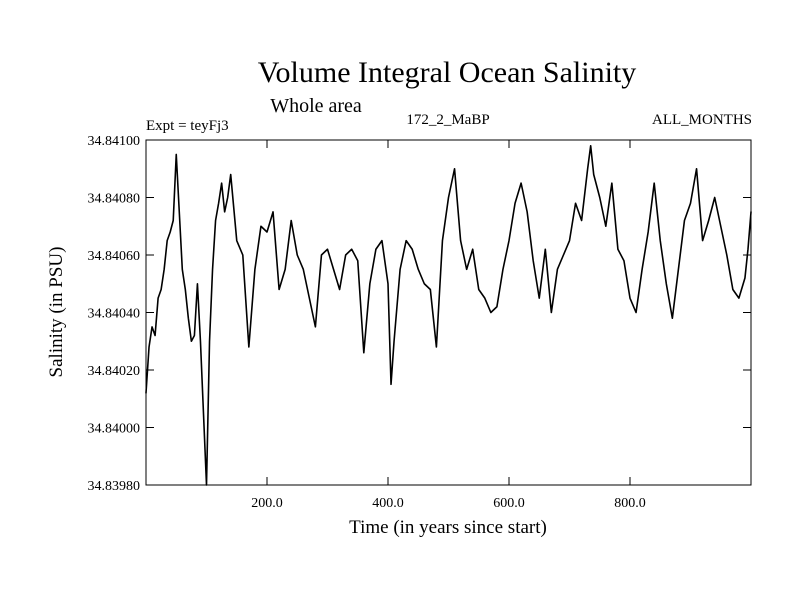 The height and width of the screenshot is (600, 800). I want to click on y-tick-label: 34.84080, so click(114, 199).